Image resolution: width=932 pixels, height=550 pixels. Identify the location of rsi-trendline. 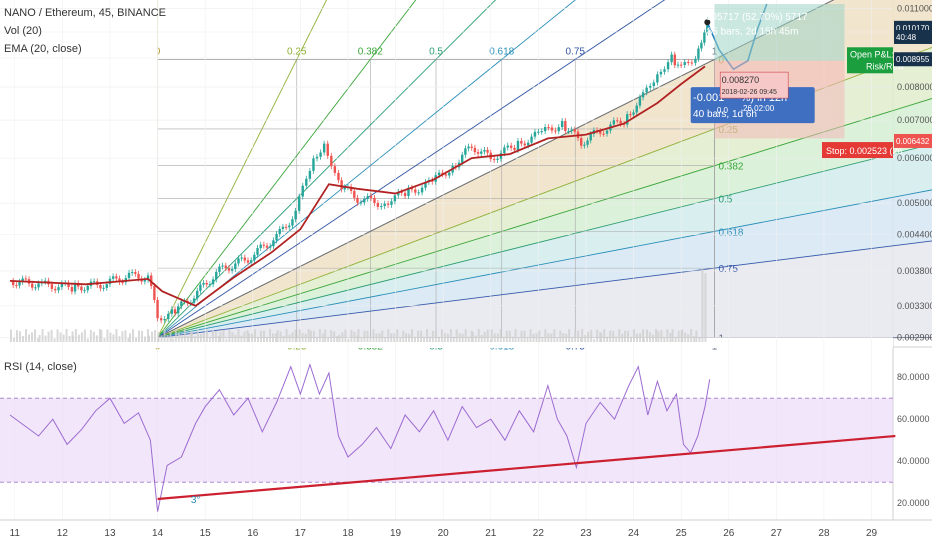
(526, 467).